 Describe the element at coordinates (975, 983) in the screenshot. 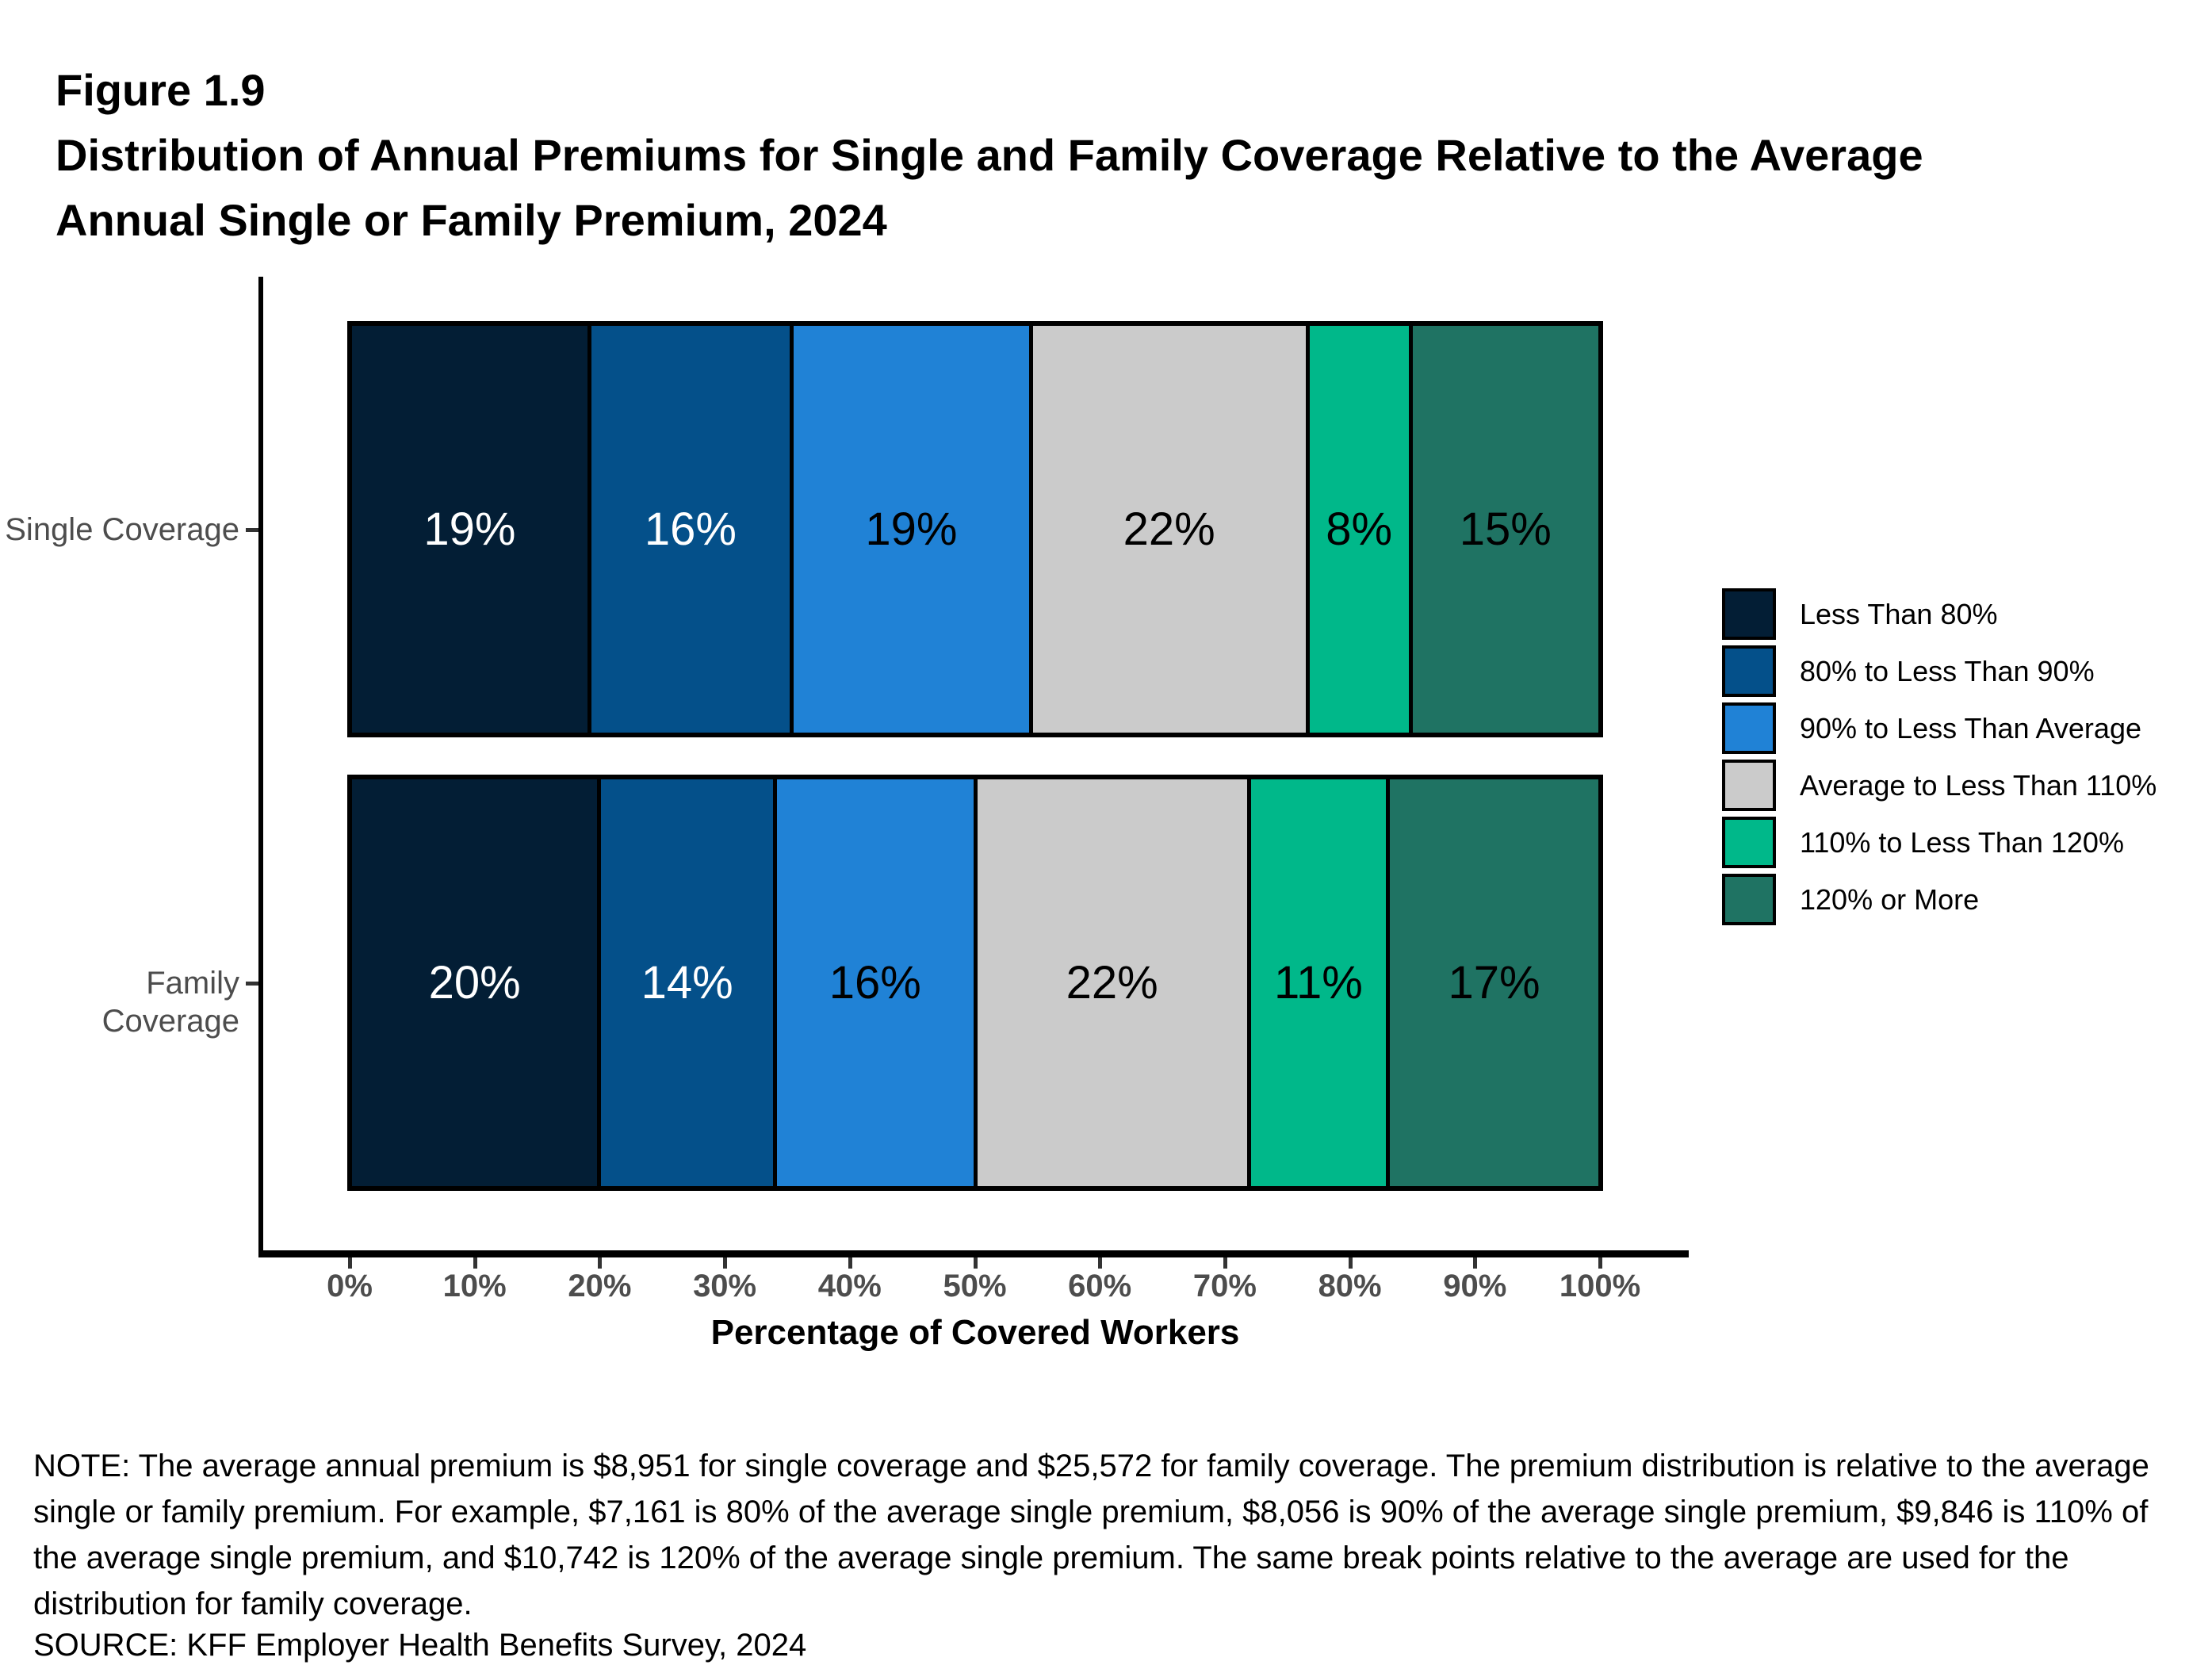

I see `bar-family-coverage: 20% 14% 16% 22% 11% 17%` at that location.